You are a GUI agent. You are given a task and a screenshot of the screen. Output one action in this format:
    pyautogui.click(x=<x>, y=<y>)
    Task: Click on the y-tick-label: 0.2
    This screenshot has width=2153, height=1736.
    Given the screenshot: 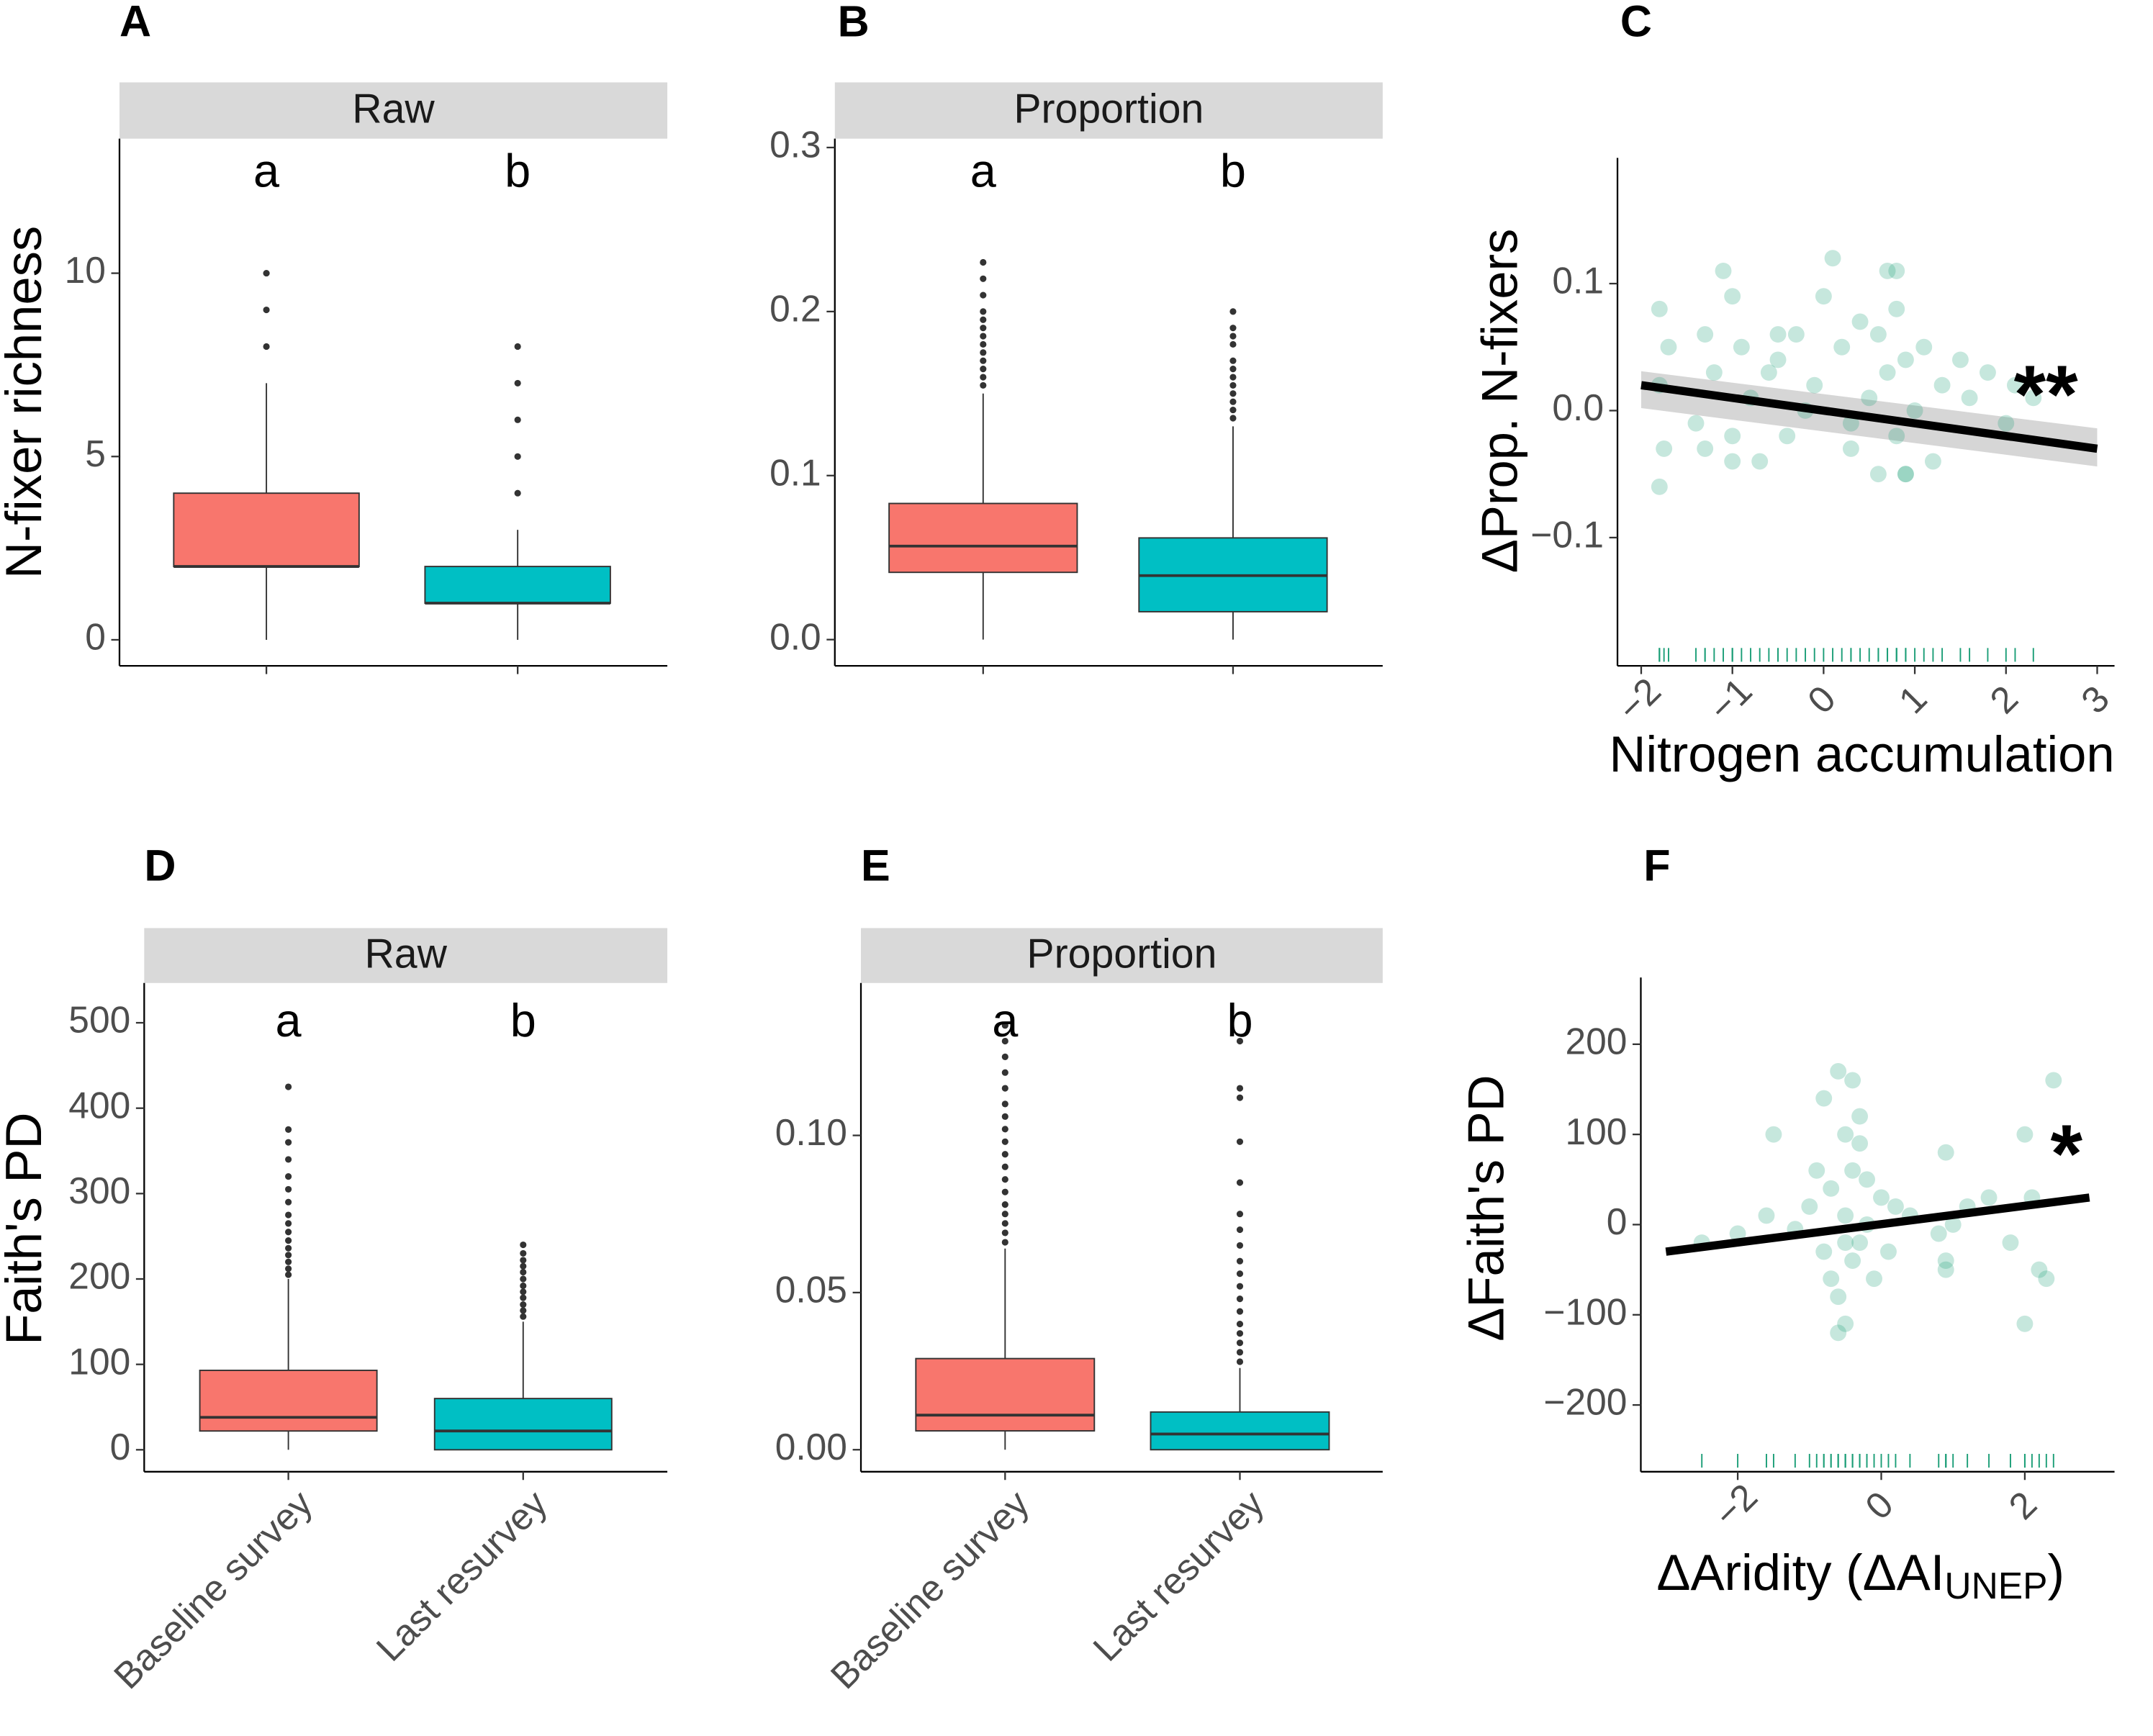 What is the action you would take?
    pyautogui.click(x=795, y=308)
    